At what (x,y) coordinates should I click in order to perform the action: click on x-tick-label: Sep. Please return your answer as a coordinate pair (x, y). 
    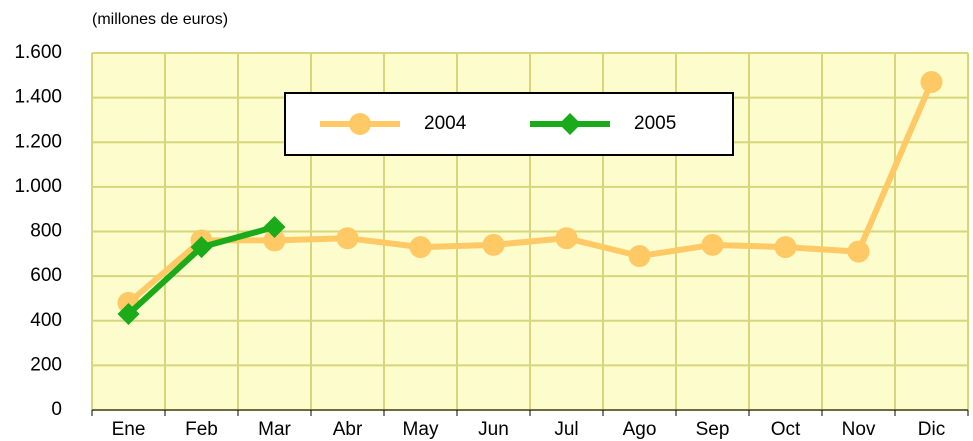
    Looking at the image, I should click on (713, 429).